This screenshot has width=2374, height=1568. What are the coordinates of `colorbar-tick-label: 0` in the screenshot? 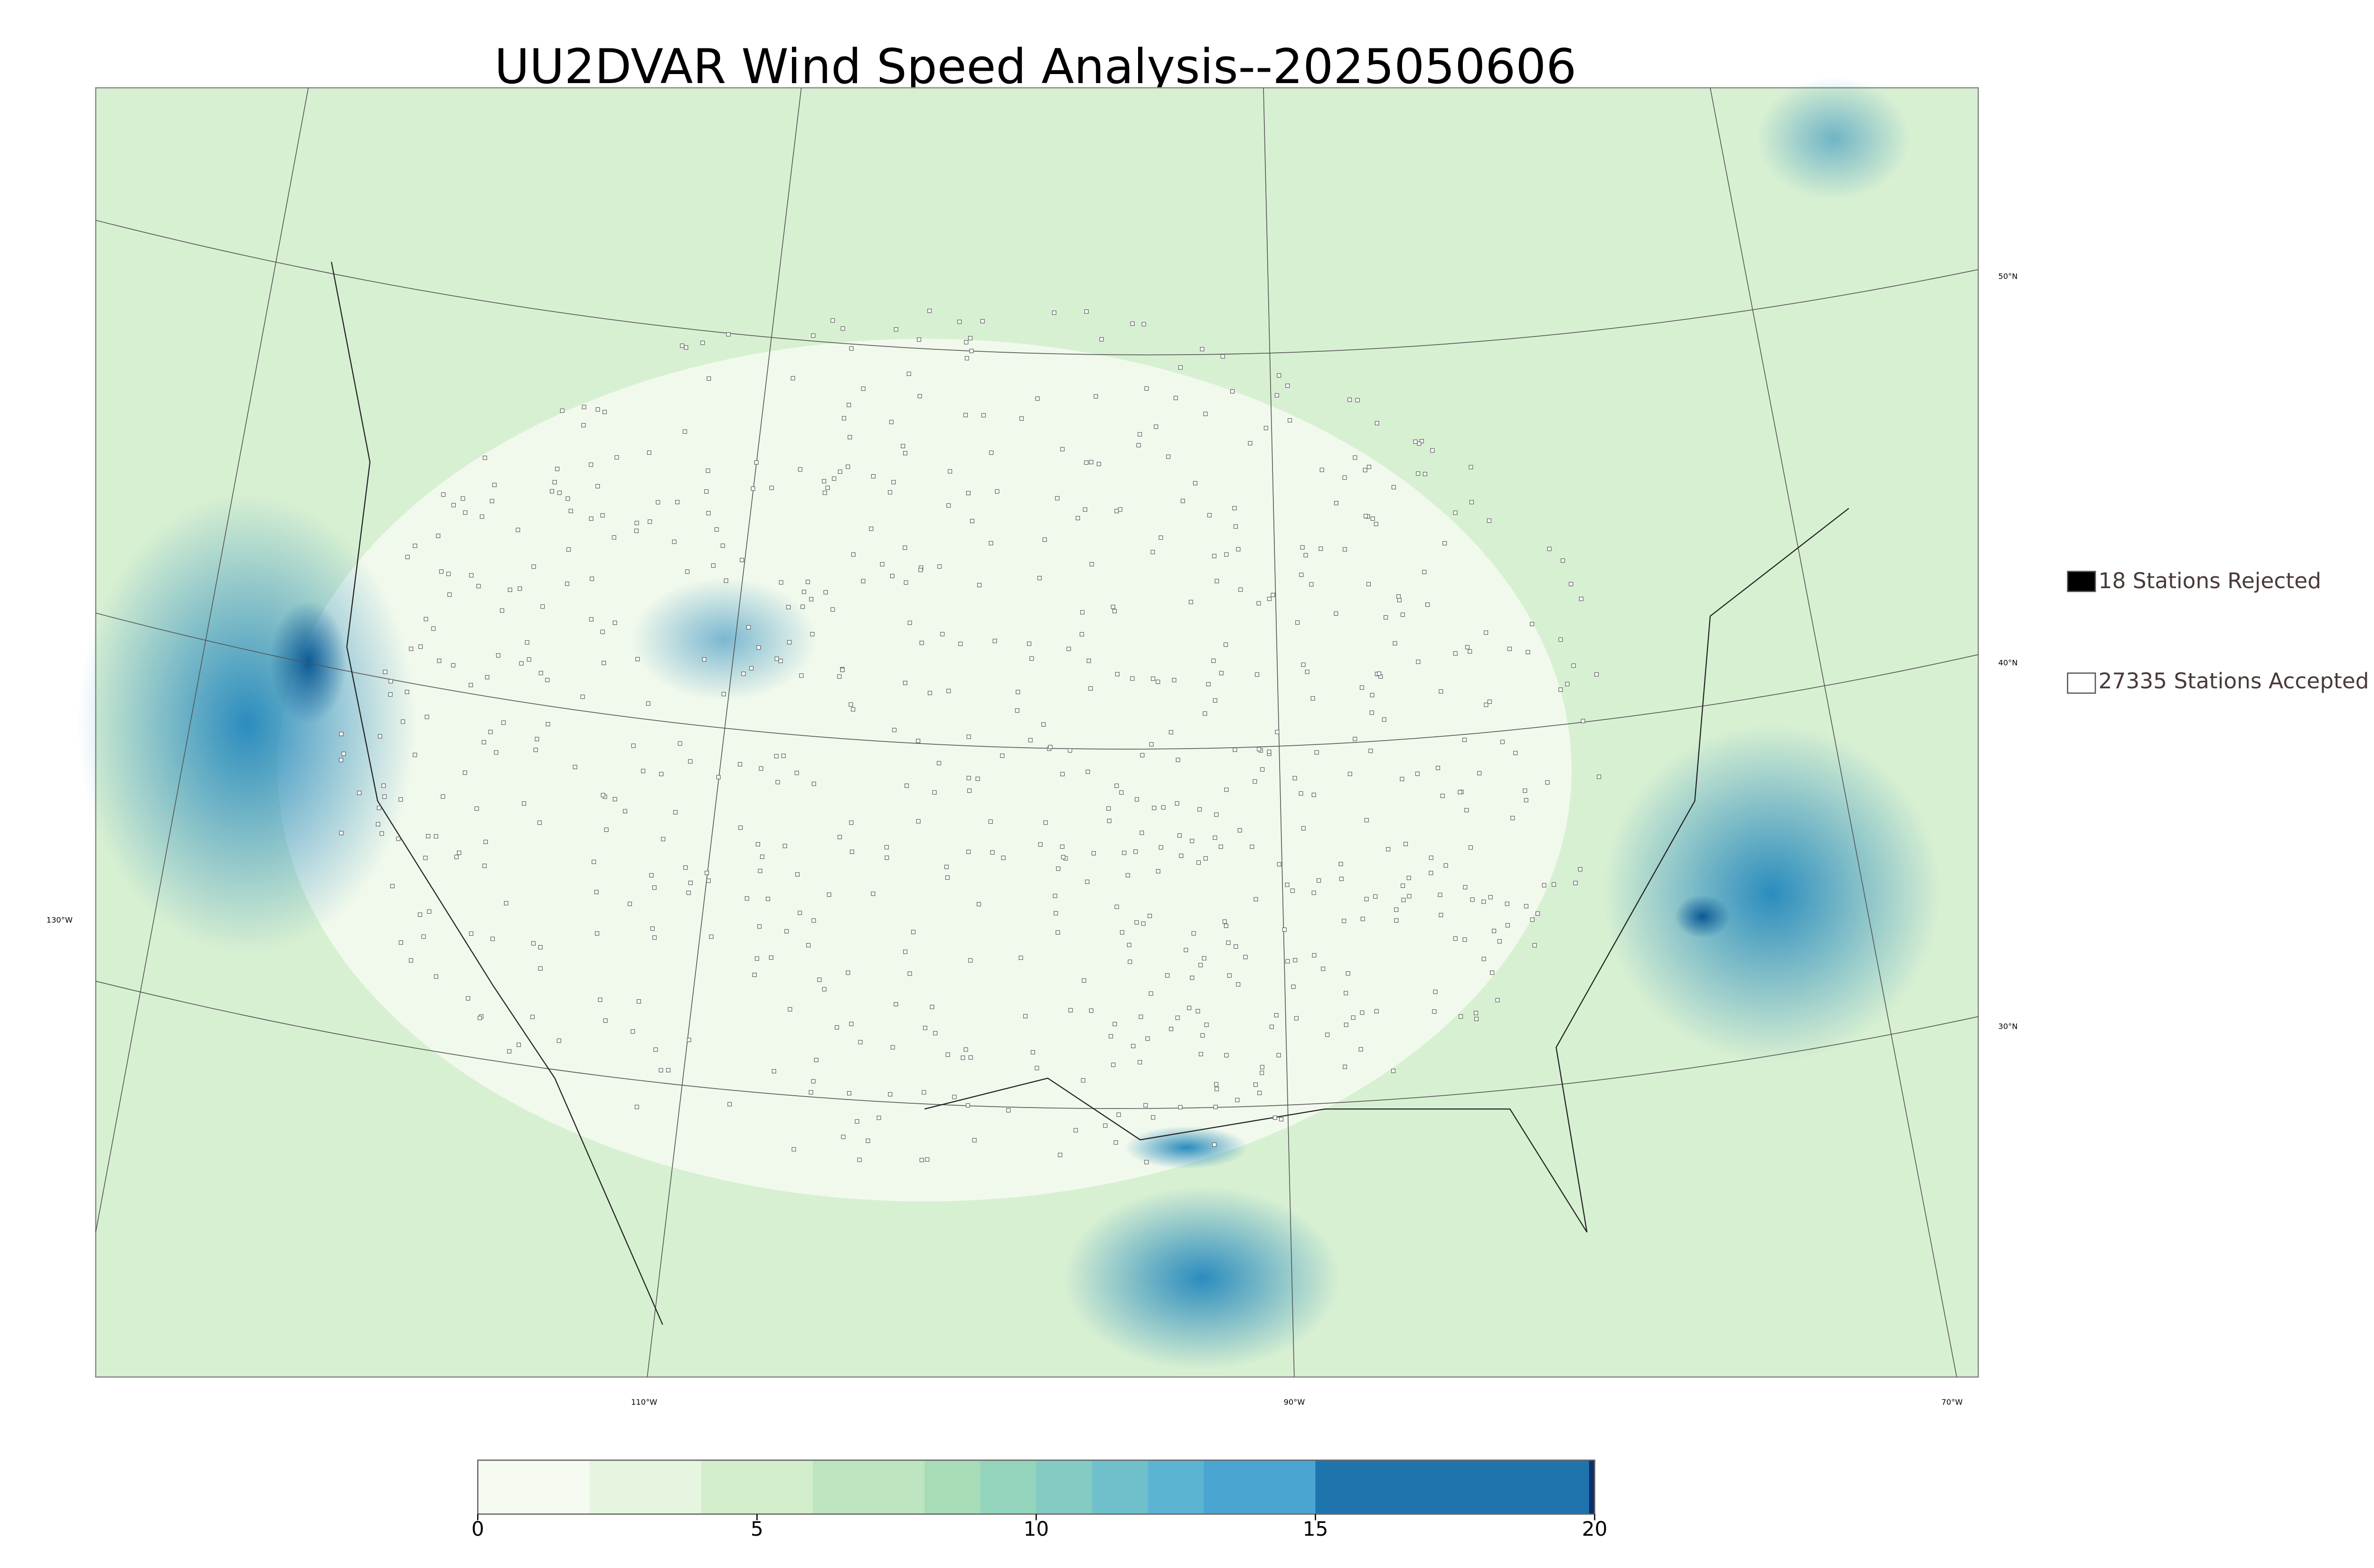 It's located at (477, 1528).